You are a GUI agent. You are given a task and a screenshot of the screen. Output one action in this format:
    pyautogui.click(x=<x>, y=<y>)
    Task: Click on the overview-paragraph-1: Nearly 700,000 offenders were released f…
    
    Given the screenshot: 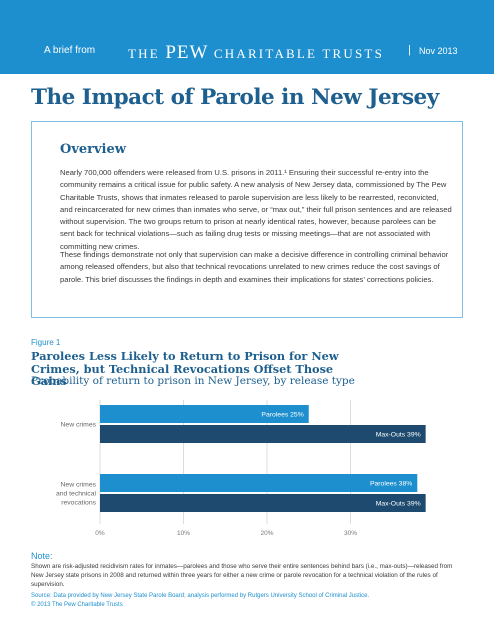 What is the action you would take?
    pyautogui.click(x=256, y=209)
    